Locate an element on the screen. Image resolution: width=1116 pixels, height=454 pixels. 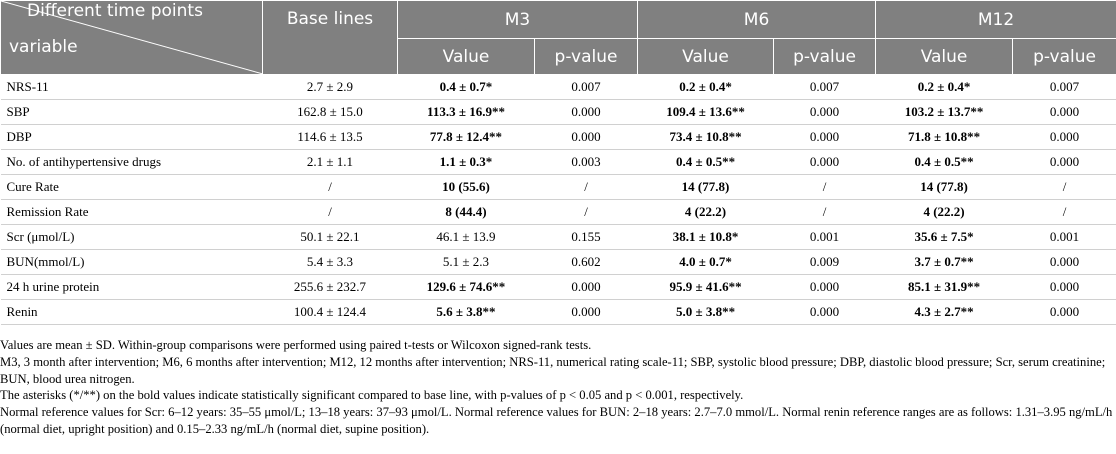
variable-cell: SBP is located at coordinates (131, 112).